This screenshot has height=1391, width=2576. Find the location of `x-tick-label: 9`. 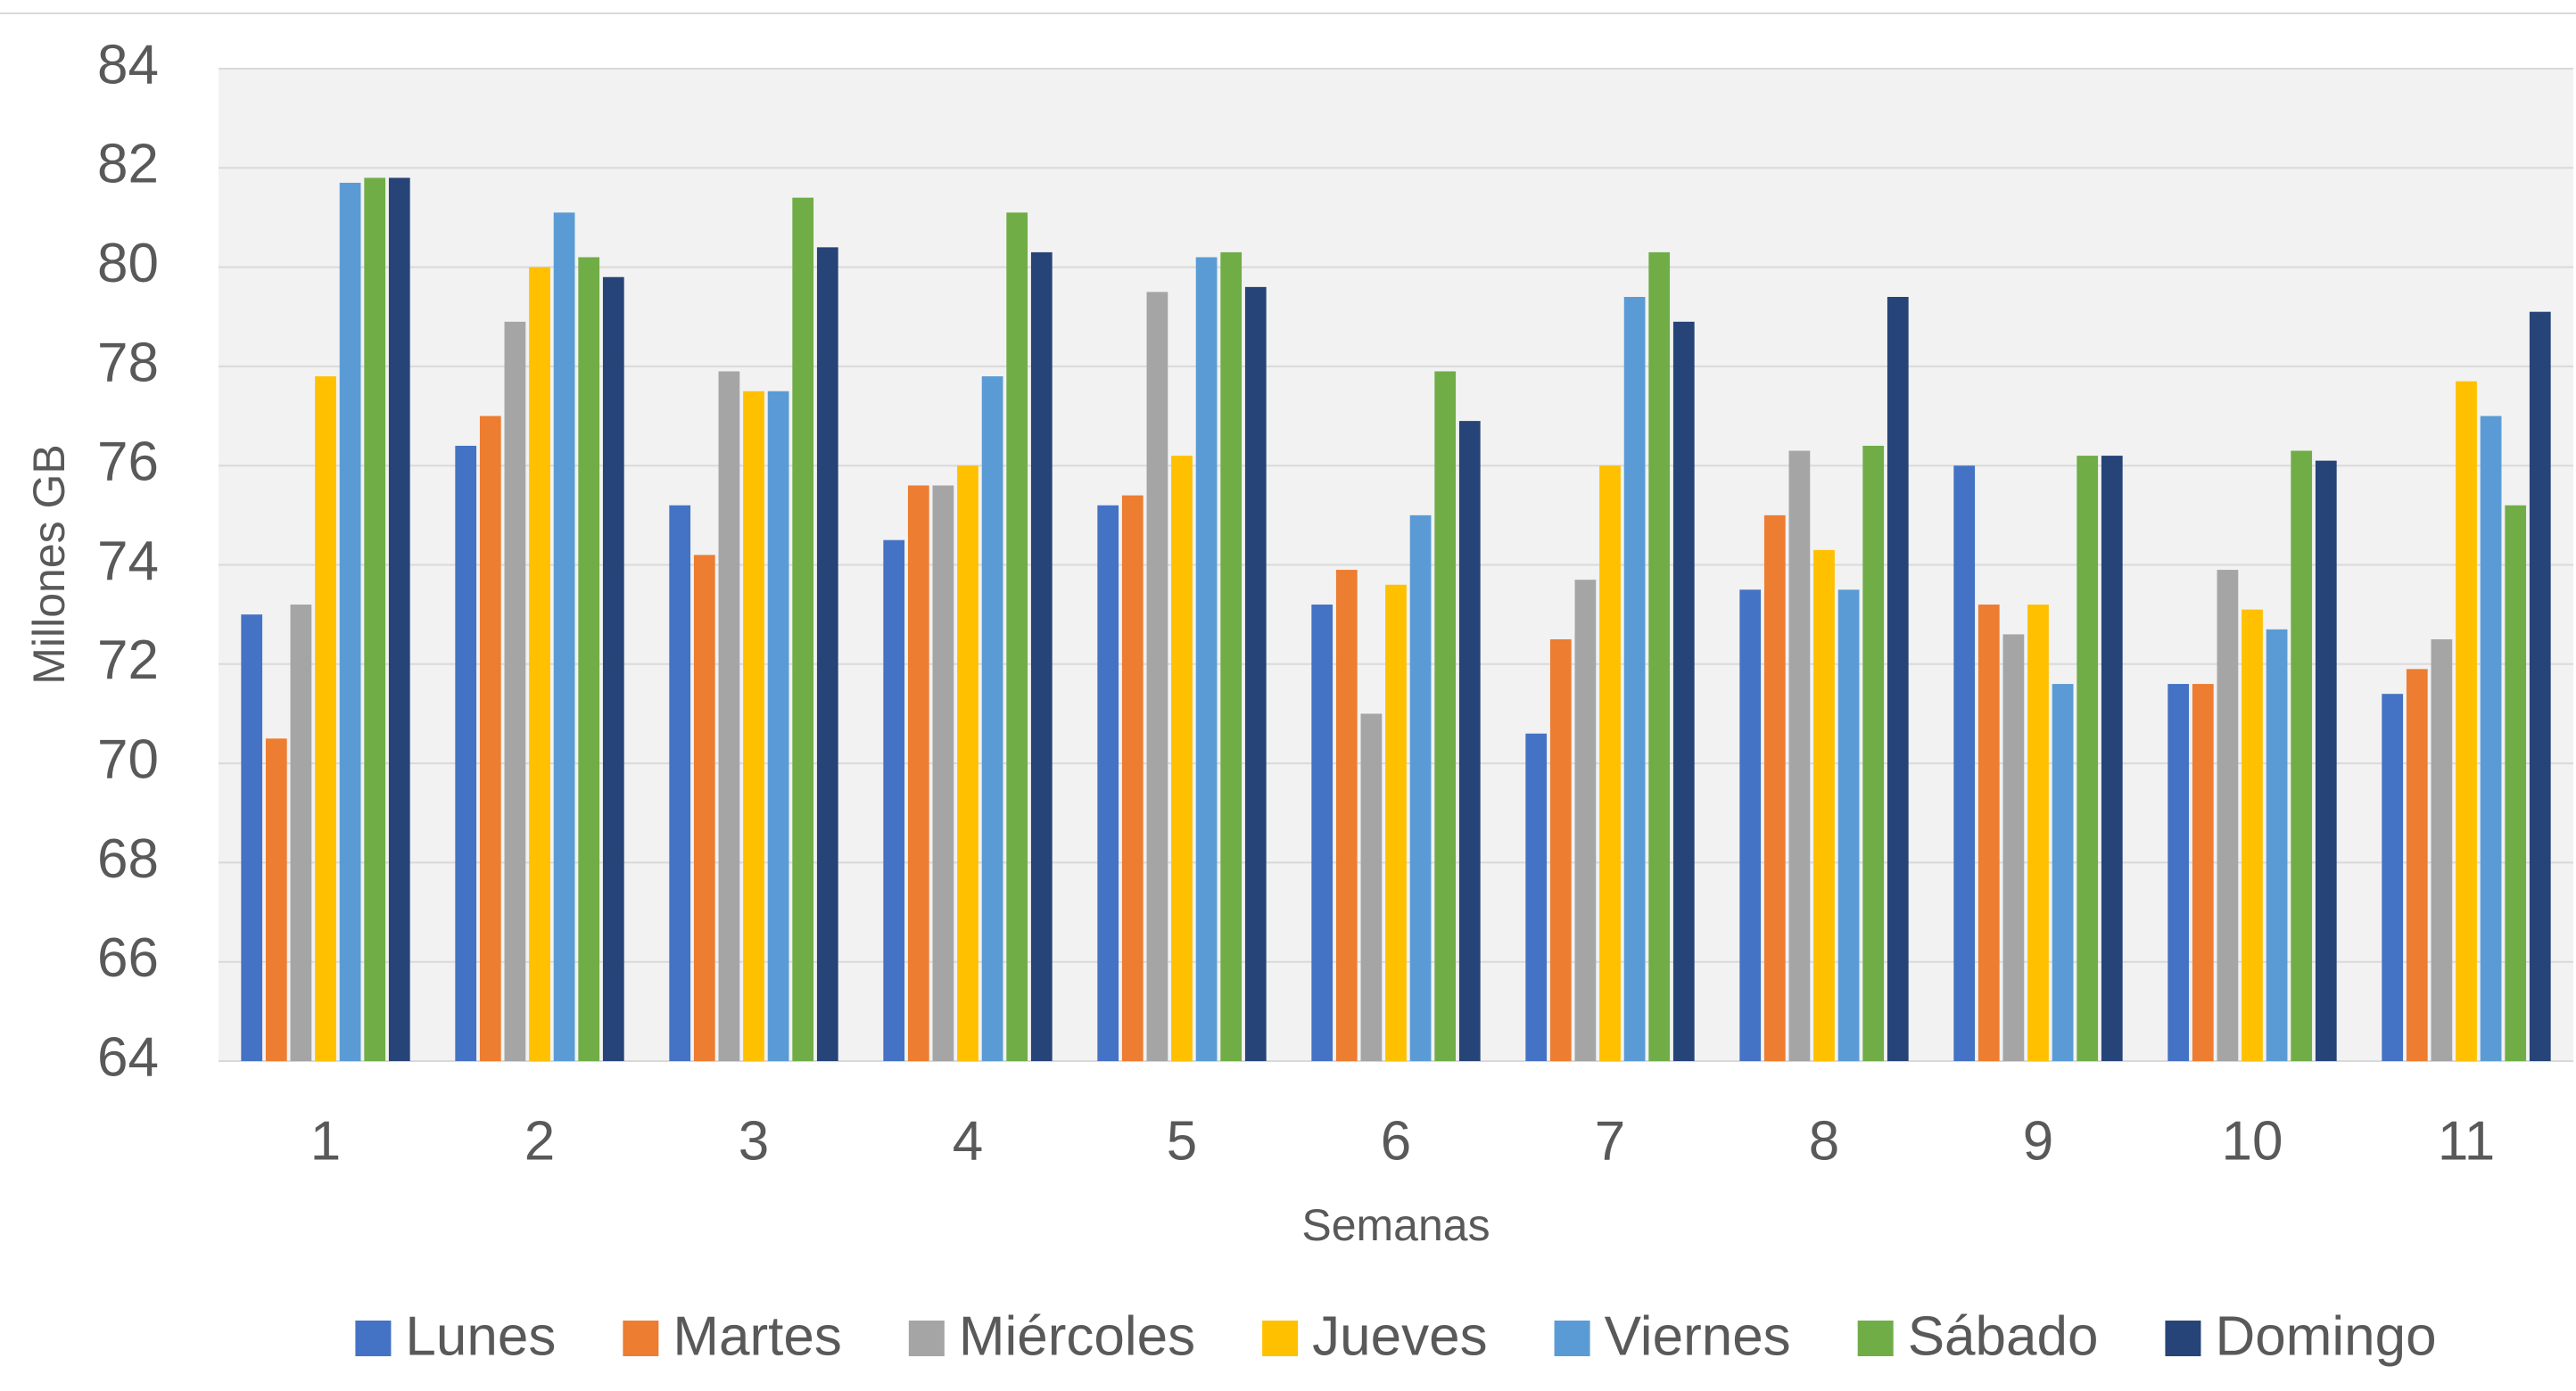

x-tick-label: 9 is located at coordinates (2038, 1141).